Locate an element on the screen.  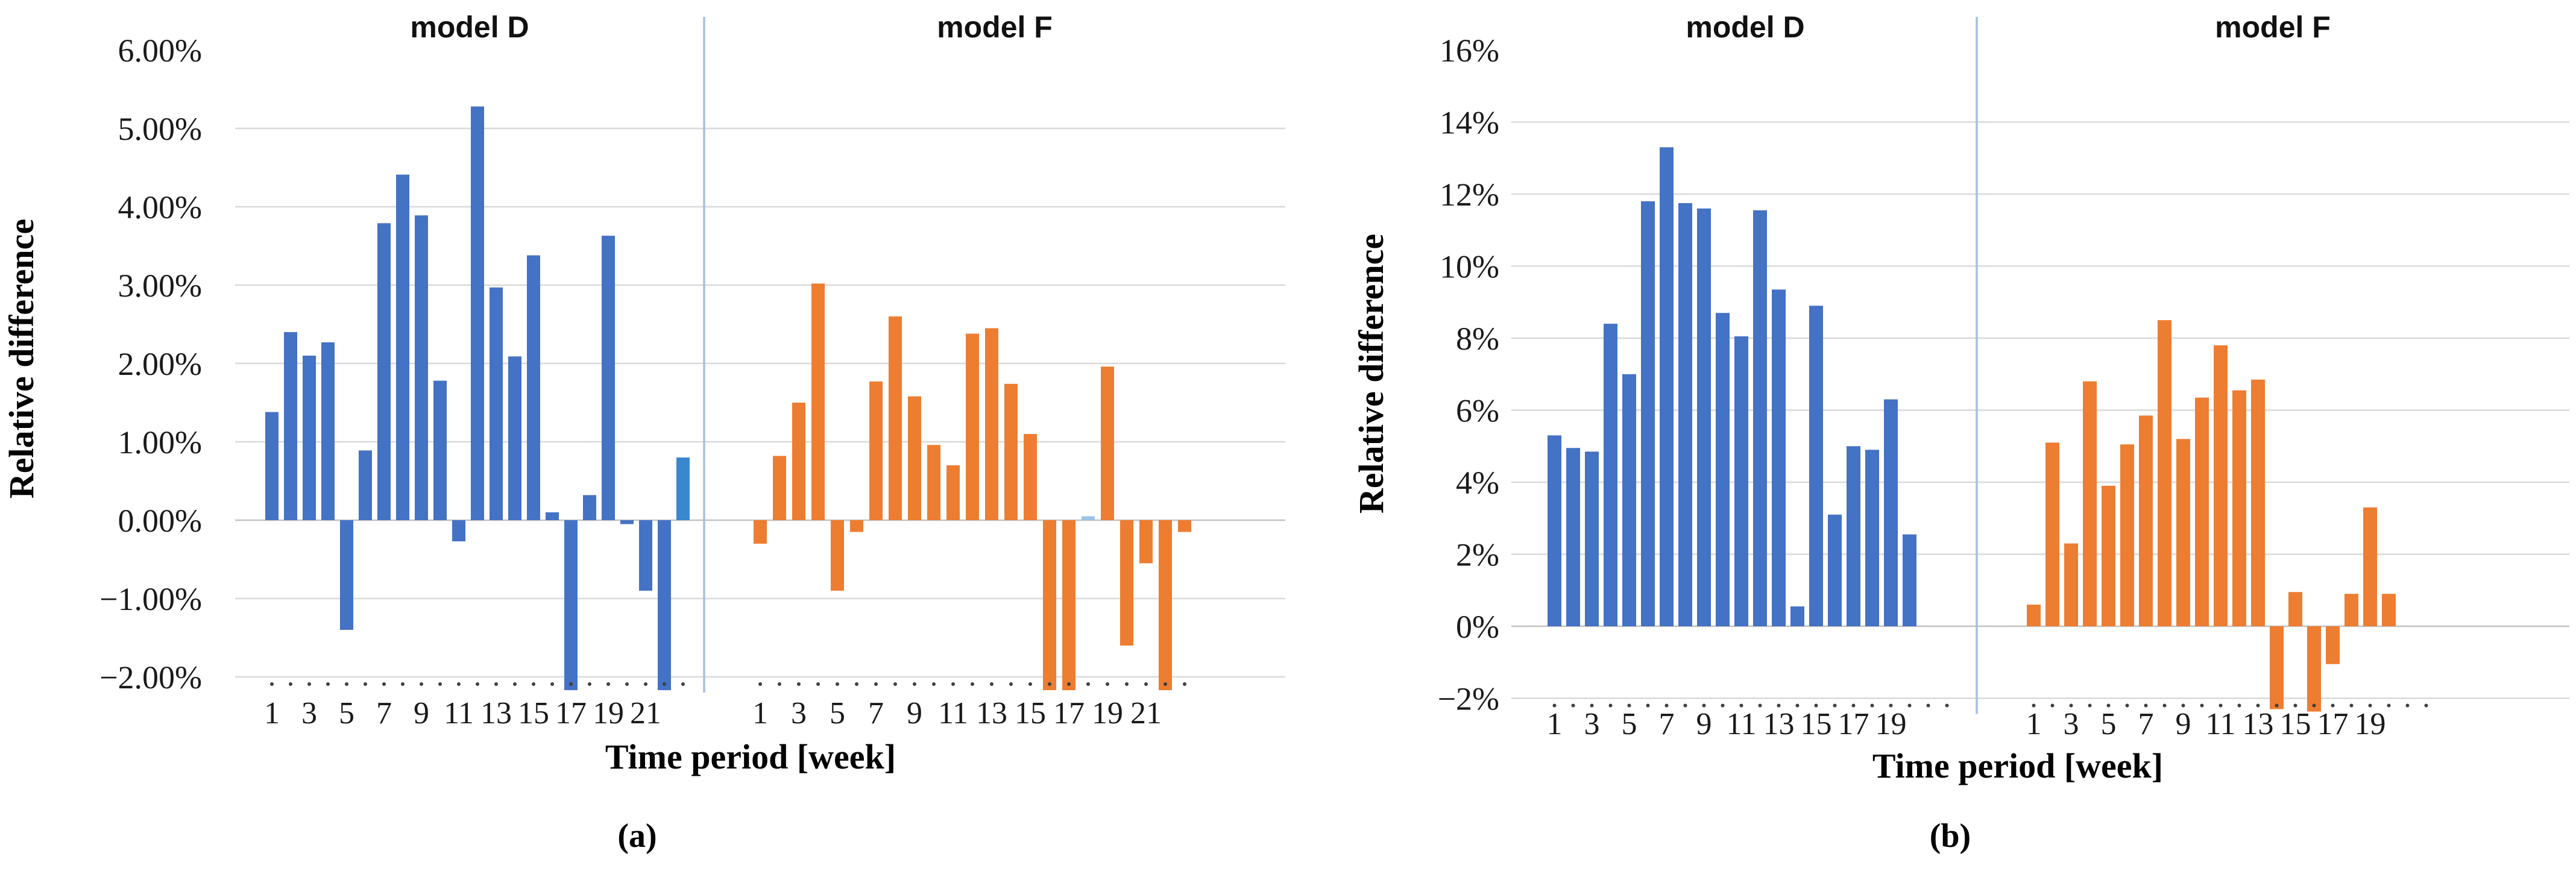
y-tick-label: 5.00% is located at coordinates (160, 129).